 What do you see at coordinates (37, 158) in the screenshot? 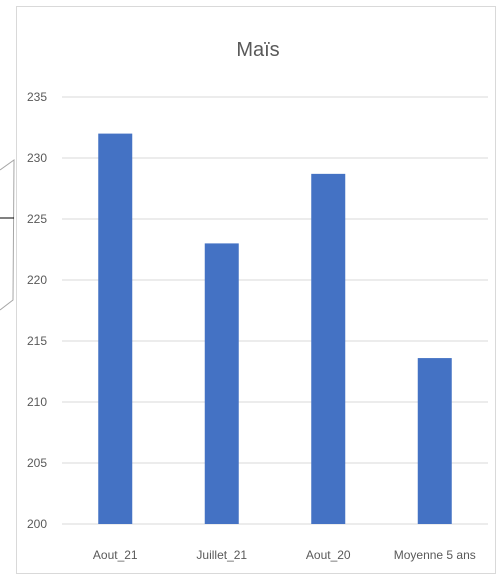
I see `y-tick-label: 230` at bounding box center [37, 158].